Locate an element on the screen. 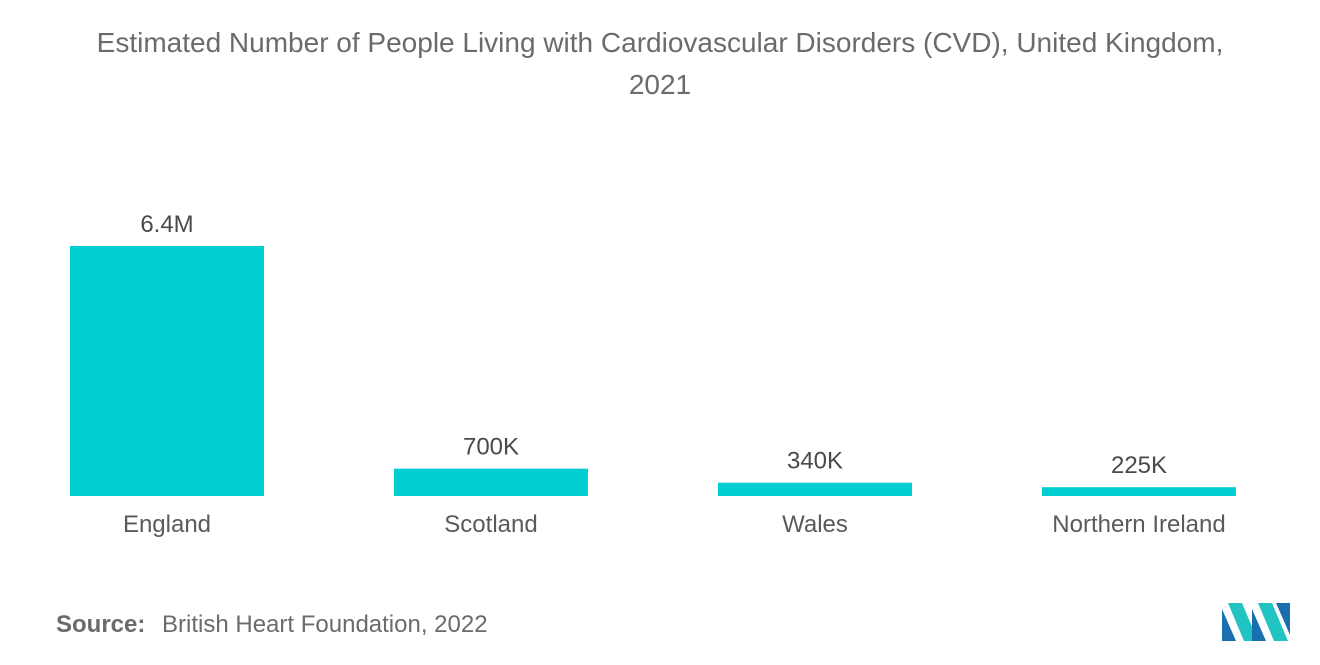  data-label: 225K is located at coordinates (1139, 465).